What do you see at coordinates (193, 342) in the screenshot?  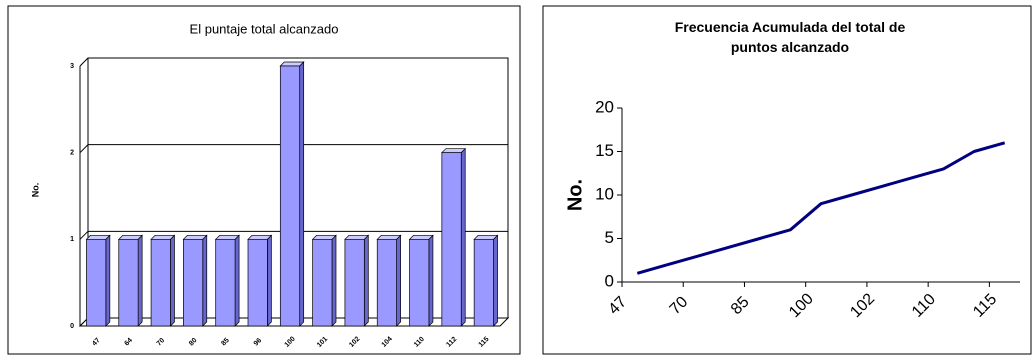 I see `x-tick-label: 80` at bounding box center [193, 342].